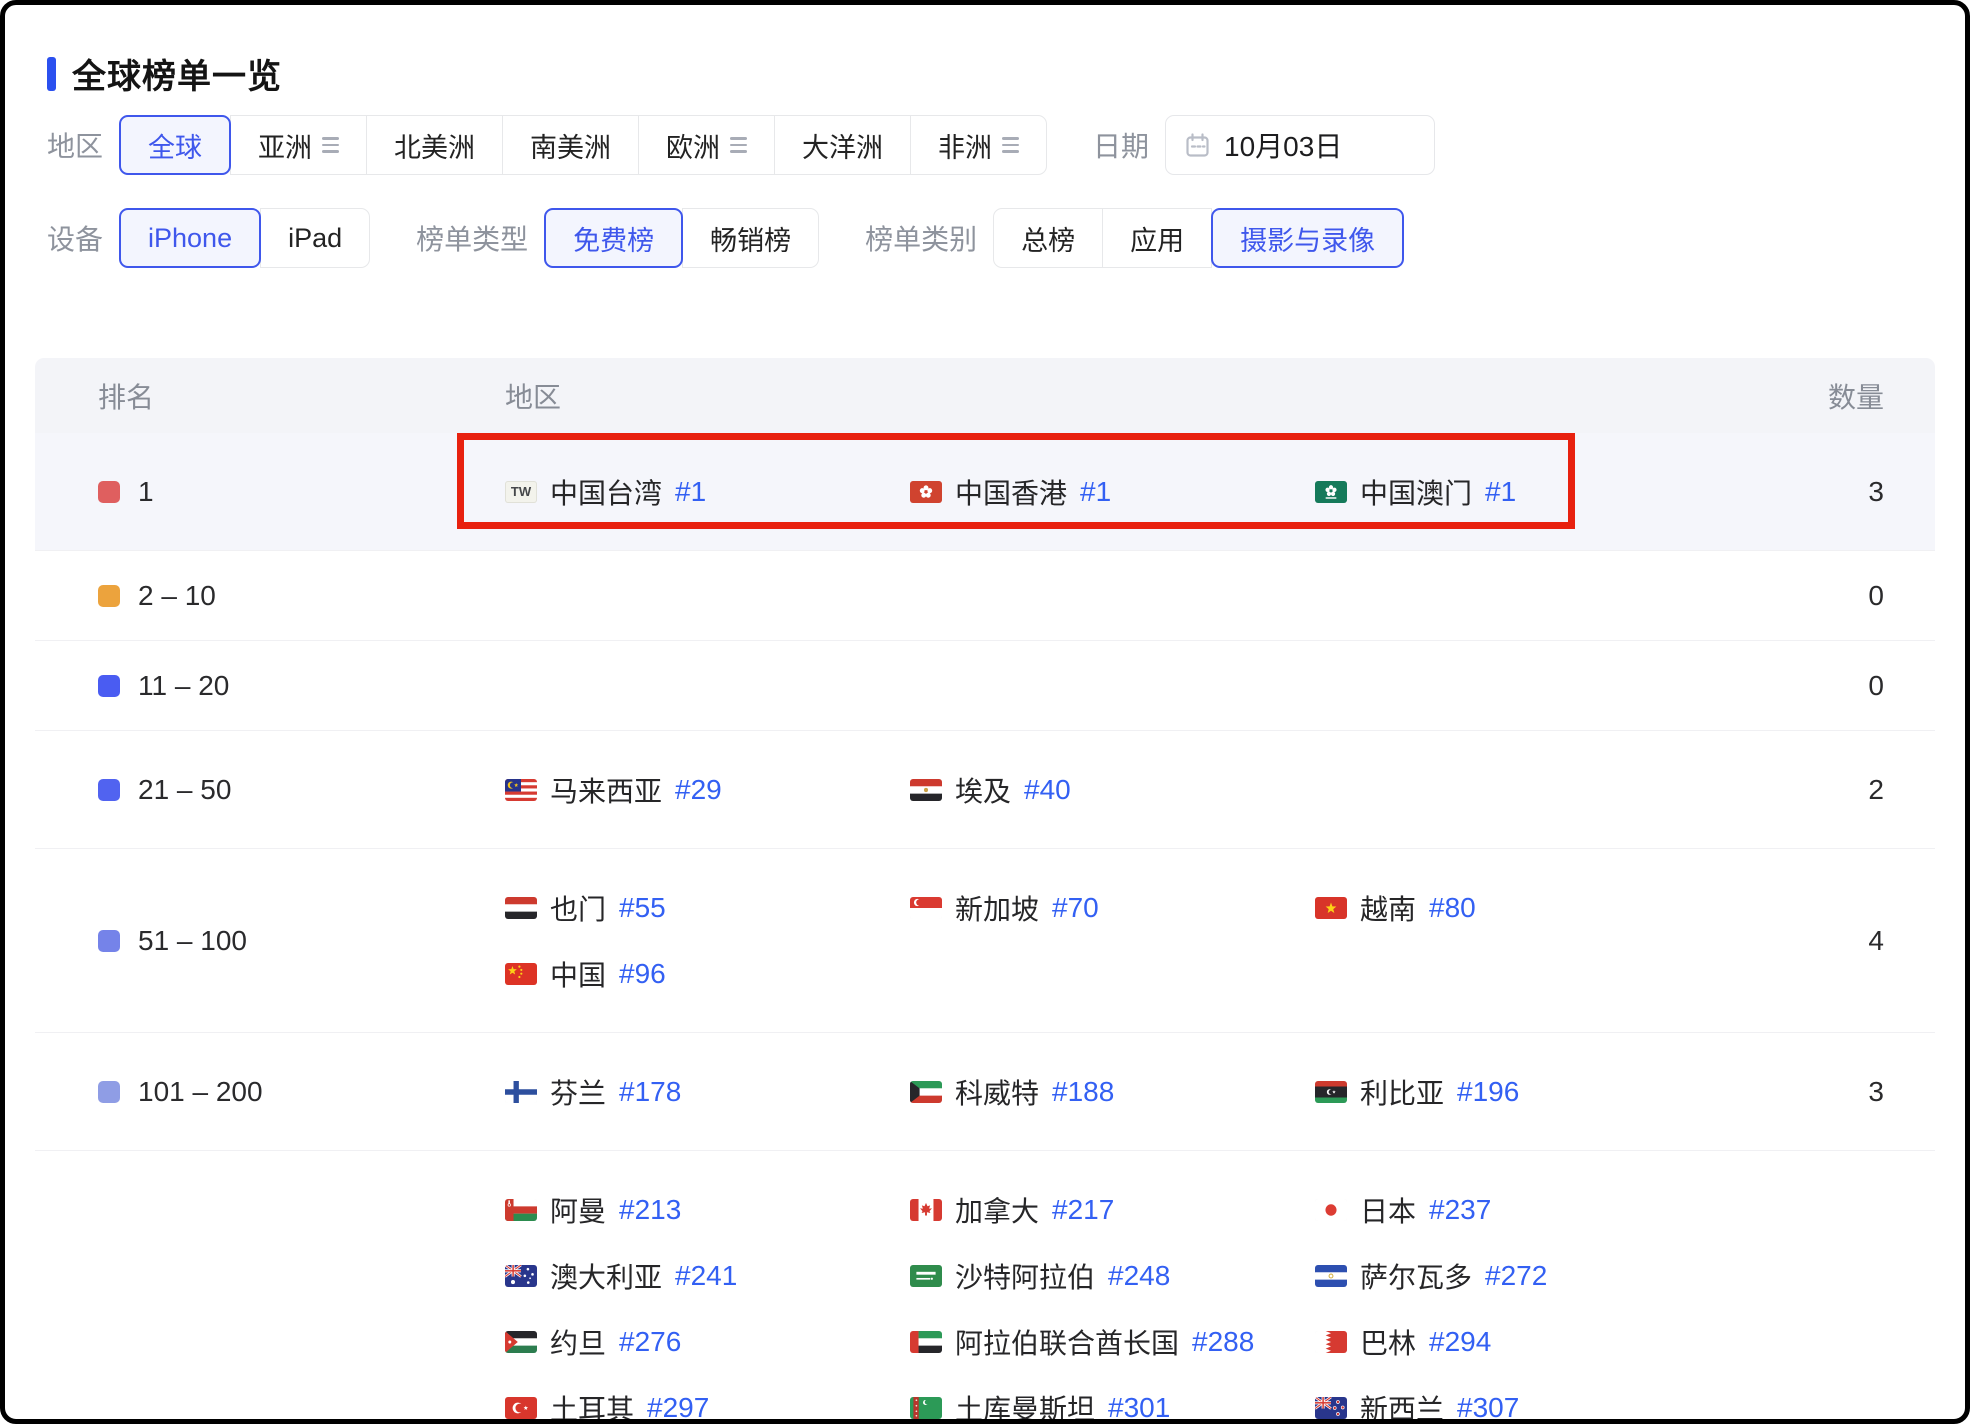 This screenshot has height=1424, width=1970. What do you see at coordinates (614, 238) in the screenshot?
I see `list-type-option-0: 免费榜` at bounding box center [614, 238].